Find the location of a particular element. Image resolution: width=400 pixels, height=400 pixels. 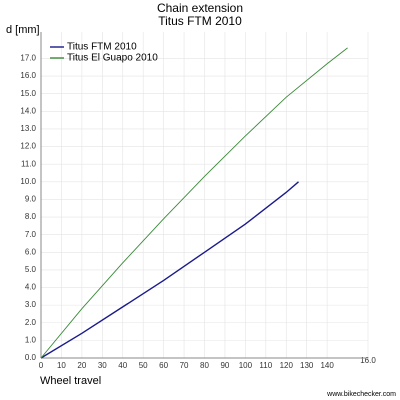

x-tick-label: 110 is located at coordinates (265, 365).